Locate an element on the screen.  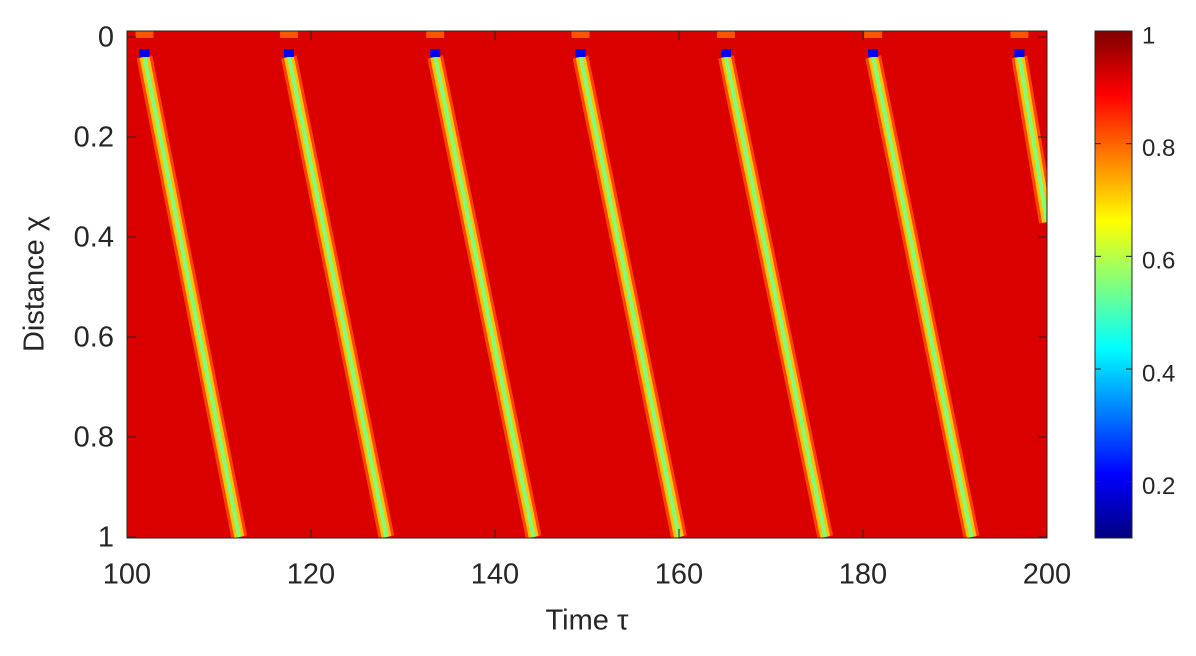
x-tick-label: 200 is located at coordinates (1047, 575).